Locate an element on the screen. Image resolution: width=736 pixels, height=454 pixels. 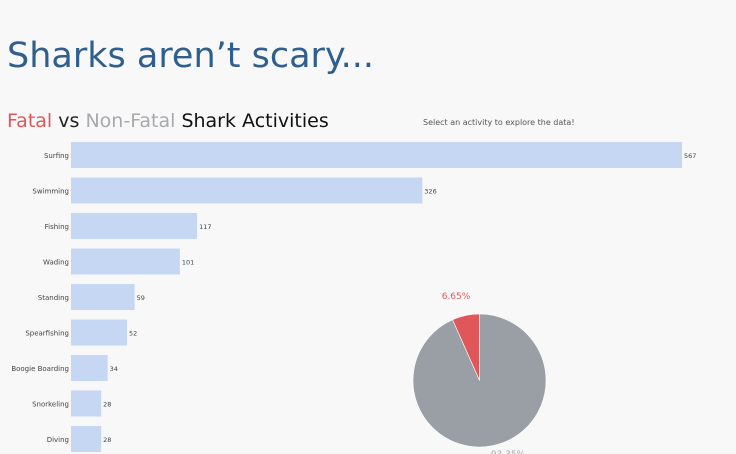
value-label-standing: 59 is located at coordinates (141, 298).